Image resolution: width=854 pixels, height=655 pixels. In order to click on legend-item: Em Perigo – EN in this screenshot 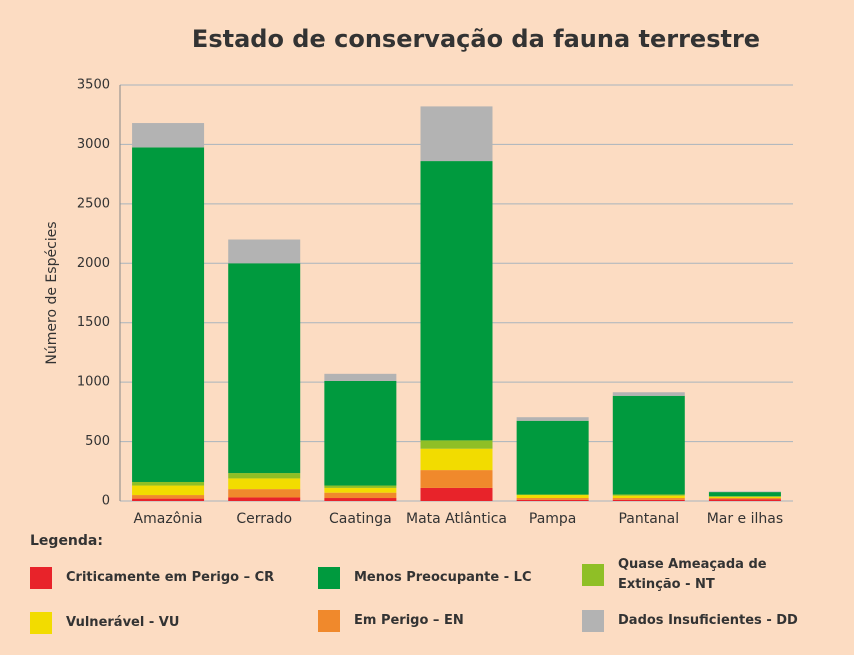, I will do `click(456, 621)`.